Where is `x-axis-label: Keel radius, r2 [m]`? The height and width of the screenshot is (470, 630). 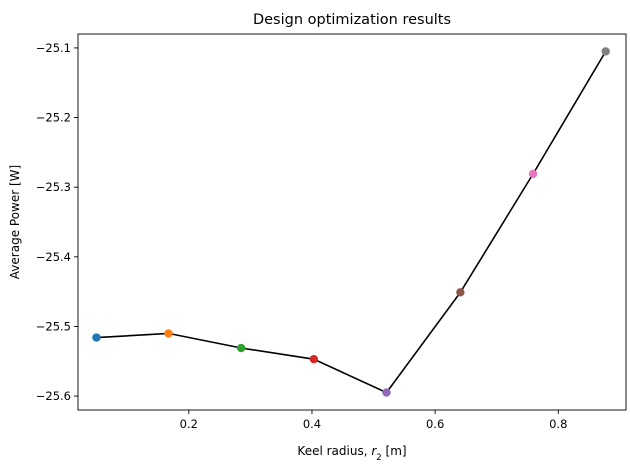
x-axis-label: Keel radius, r2 [m] is located at coordinates (351, 453).